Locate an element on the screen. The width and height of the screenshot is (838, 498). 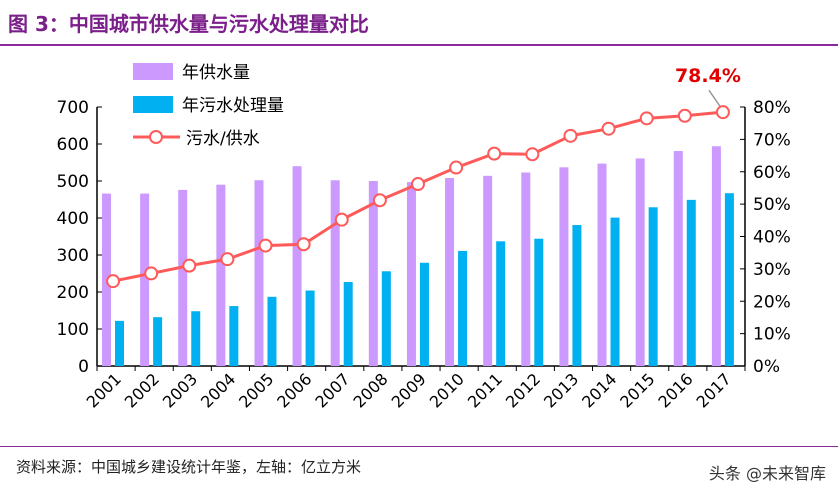
chart-title: 图 3：中国城市供水量与污水处理量对比 is located at coordinates (188, 24).